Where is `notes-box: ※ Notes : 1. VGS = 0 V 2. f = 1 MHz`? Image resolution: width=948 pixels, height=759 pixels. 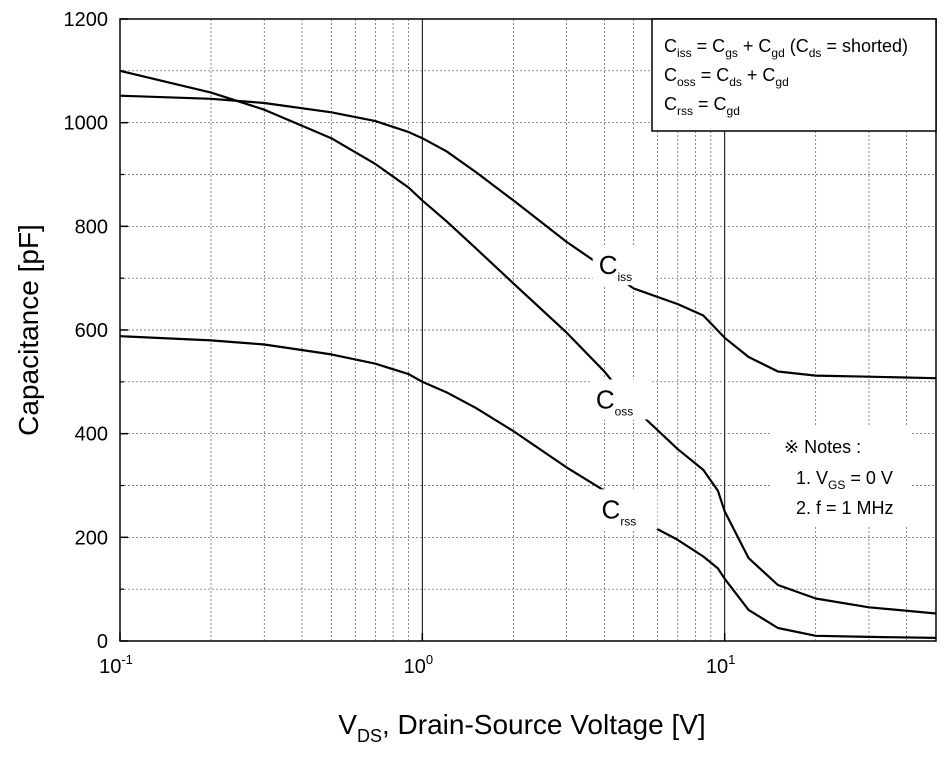
notes-box: ※ Notes : 1. VGS = 0 V 2. f = 1 MHz is located at coordinates (842, 476).